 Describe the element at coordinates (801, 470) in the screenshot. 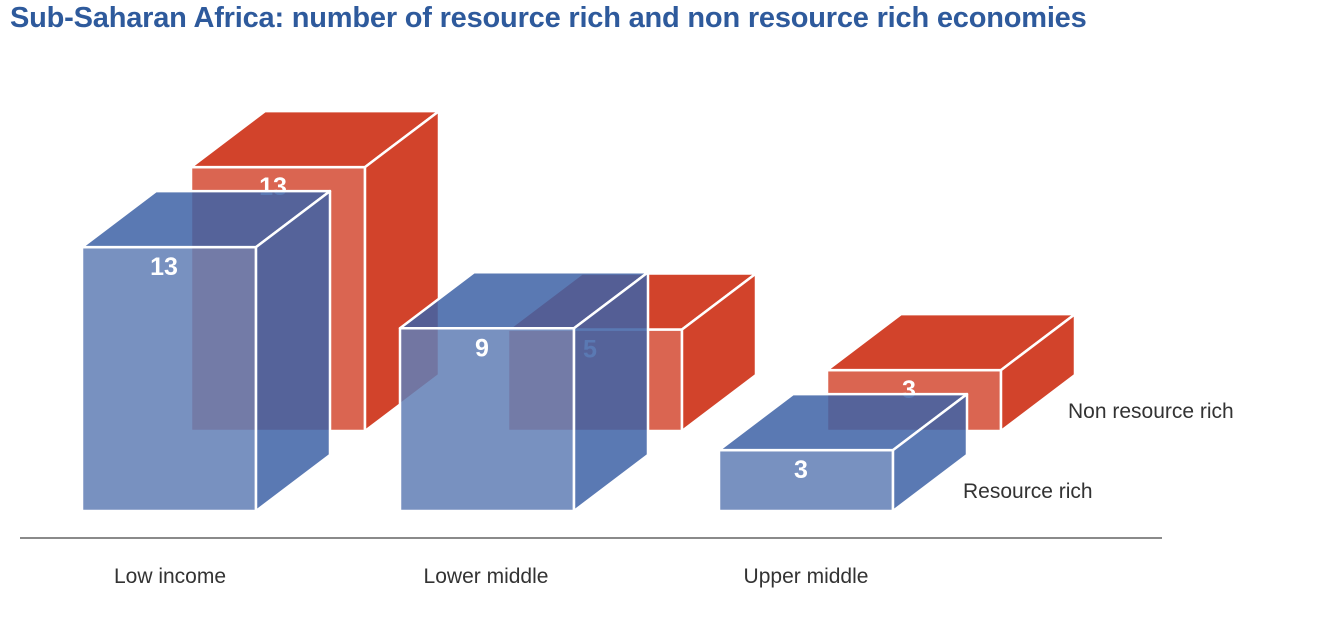

I see `bar-resource-rich-value-label-2: 3` at that location.